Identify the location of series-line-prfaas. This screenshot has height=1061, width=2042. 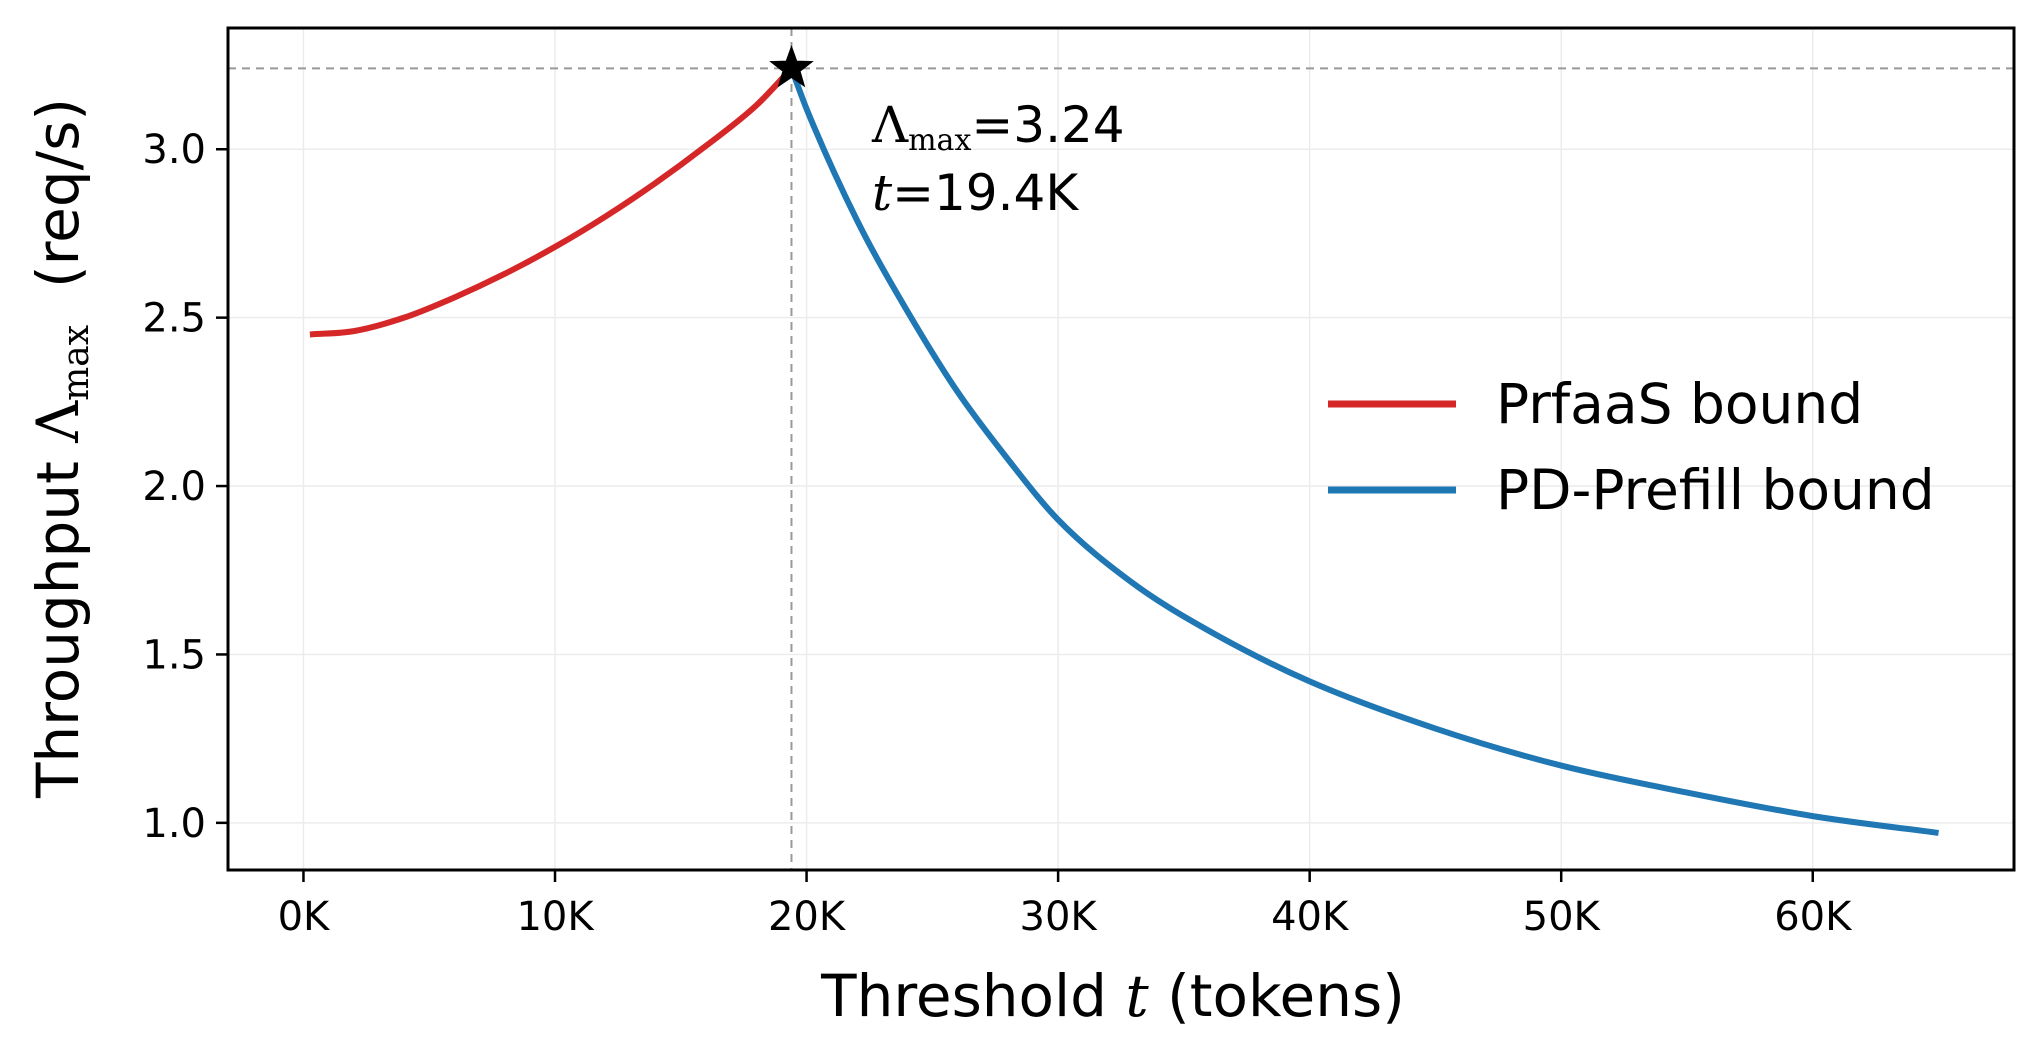
(551, 202).